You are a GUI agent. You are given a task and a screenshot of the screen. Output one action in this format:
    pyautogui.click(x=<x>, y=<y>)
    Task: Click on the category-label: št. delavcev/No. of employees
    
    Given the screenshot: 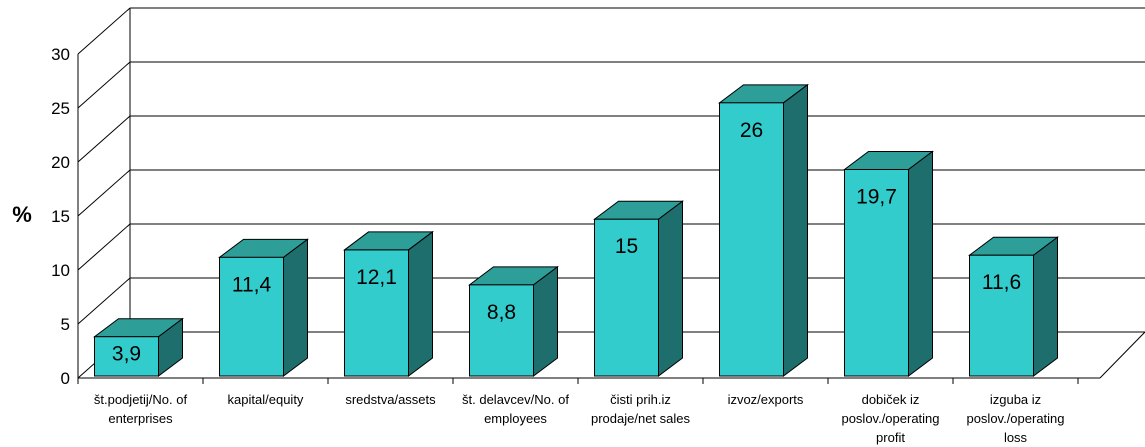 What is the action you would take?
    pyautogui.click(x=515, y=409)
    